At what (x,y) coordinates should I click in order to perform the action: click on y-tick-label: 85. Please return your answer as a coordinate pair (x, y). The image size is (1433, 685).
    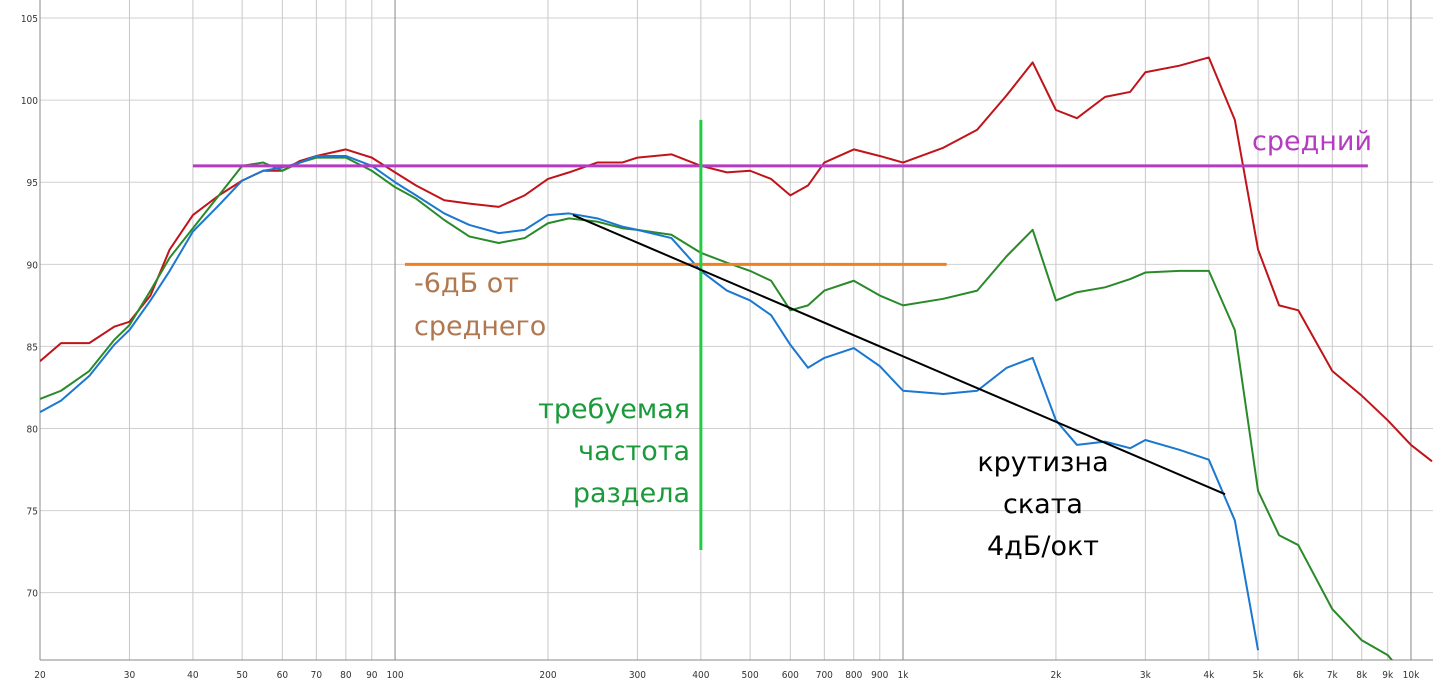
    Looking at the image, I should click on (32, 347).